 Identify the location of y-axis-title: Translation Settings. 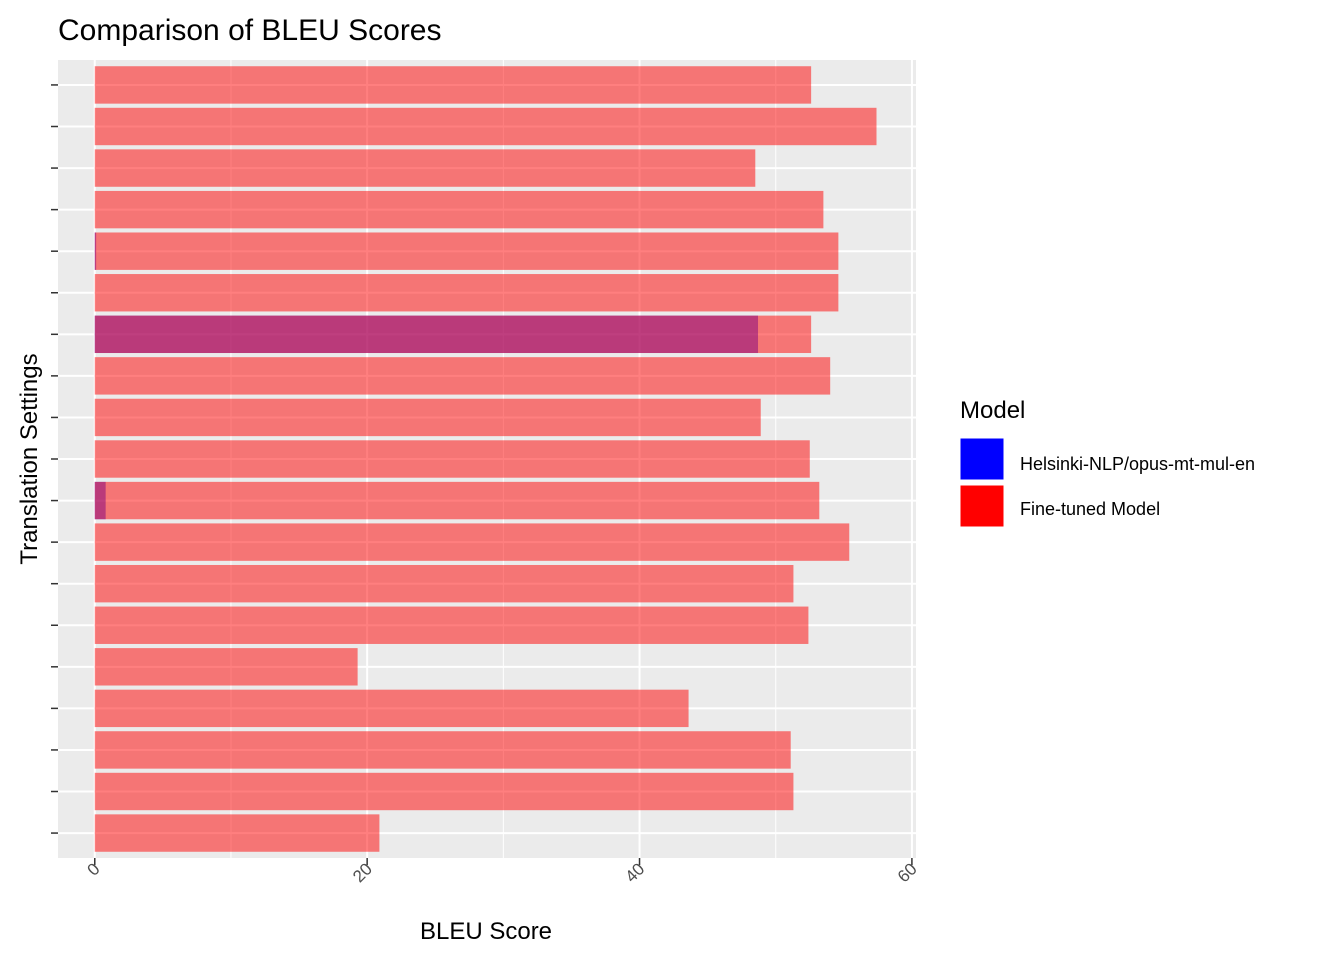
(29, 458).